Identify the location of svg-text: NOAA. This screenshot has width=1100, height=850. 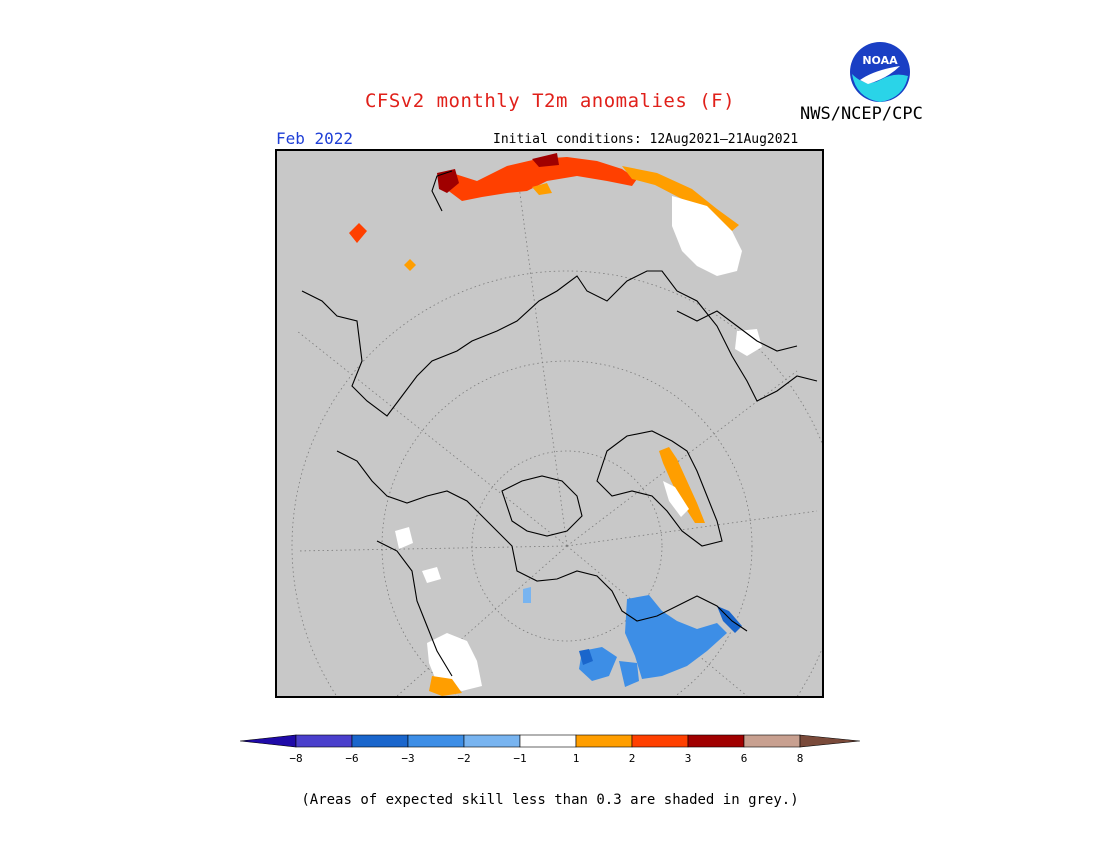
(880, 60).